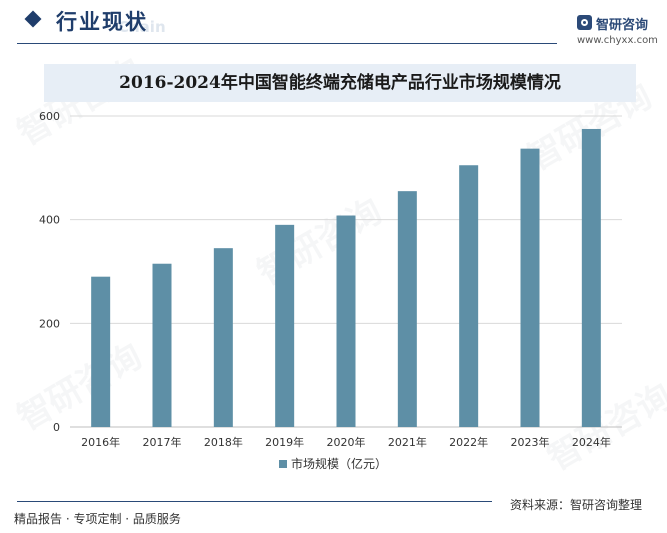  What do you see at coordinates (56, 427) in the screenshot?
I see `y-tick-label: 0` at bounding box center [56, 427].